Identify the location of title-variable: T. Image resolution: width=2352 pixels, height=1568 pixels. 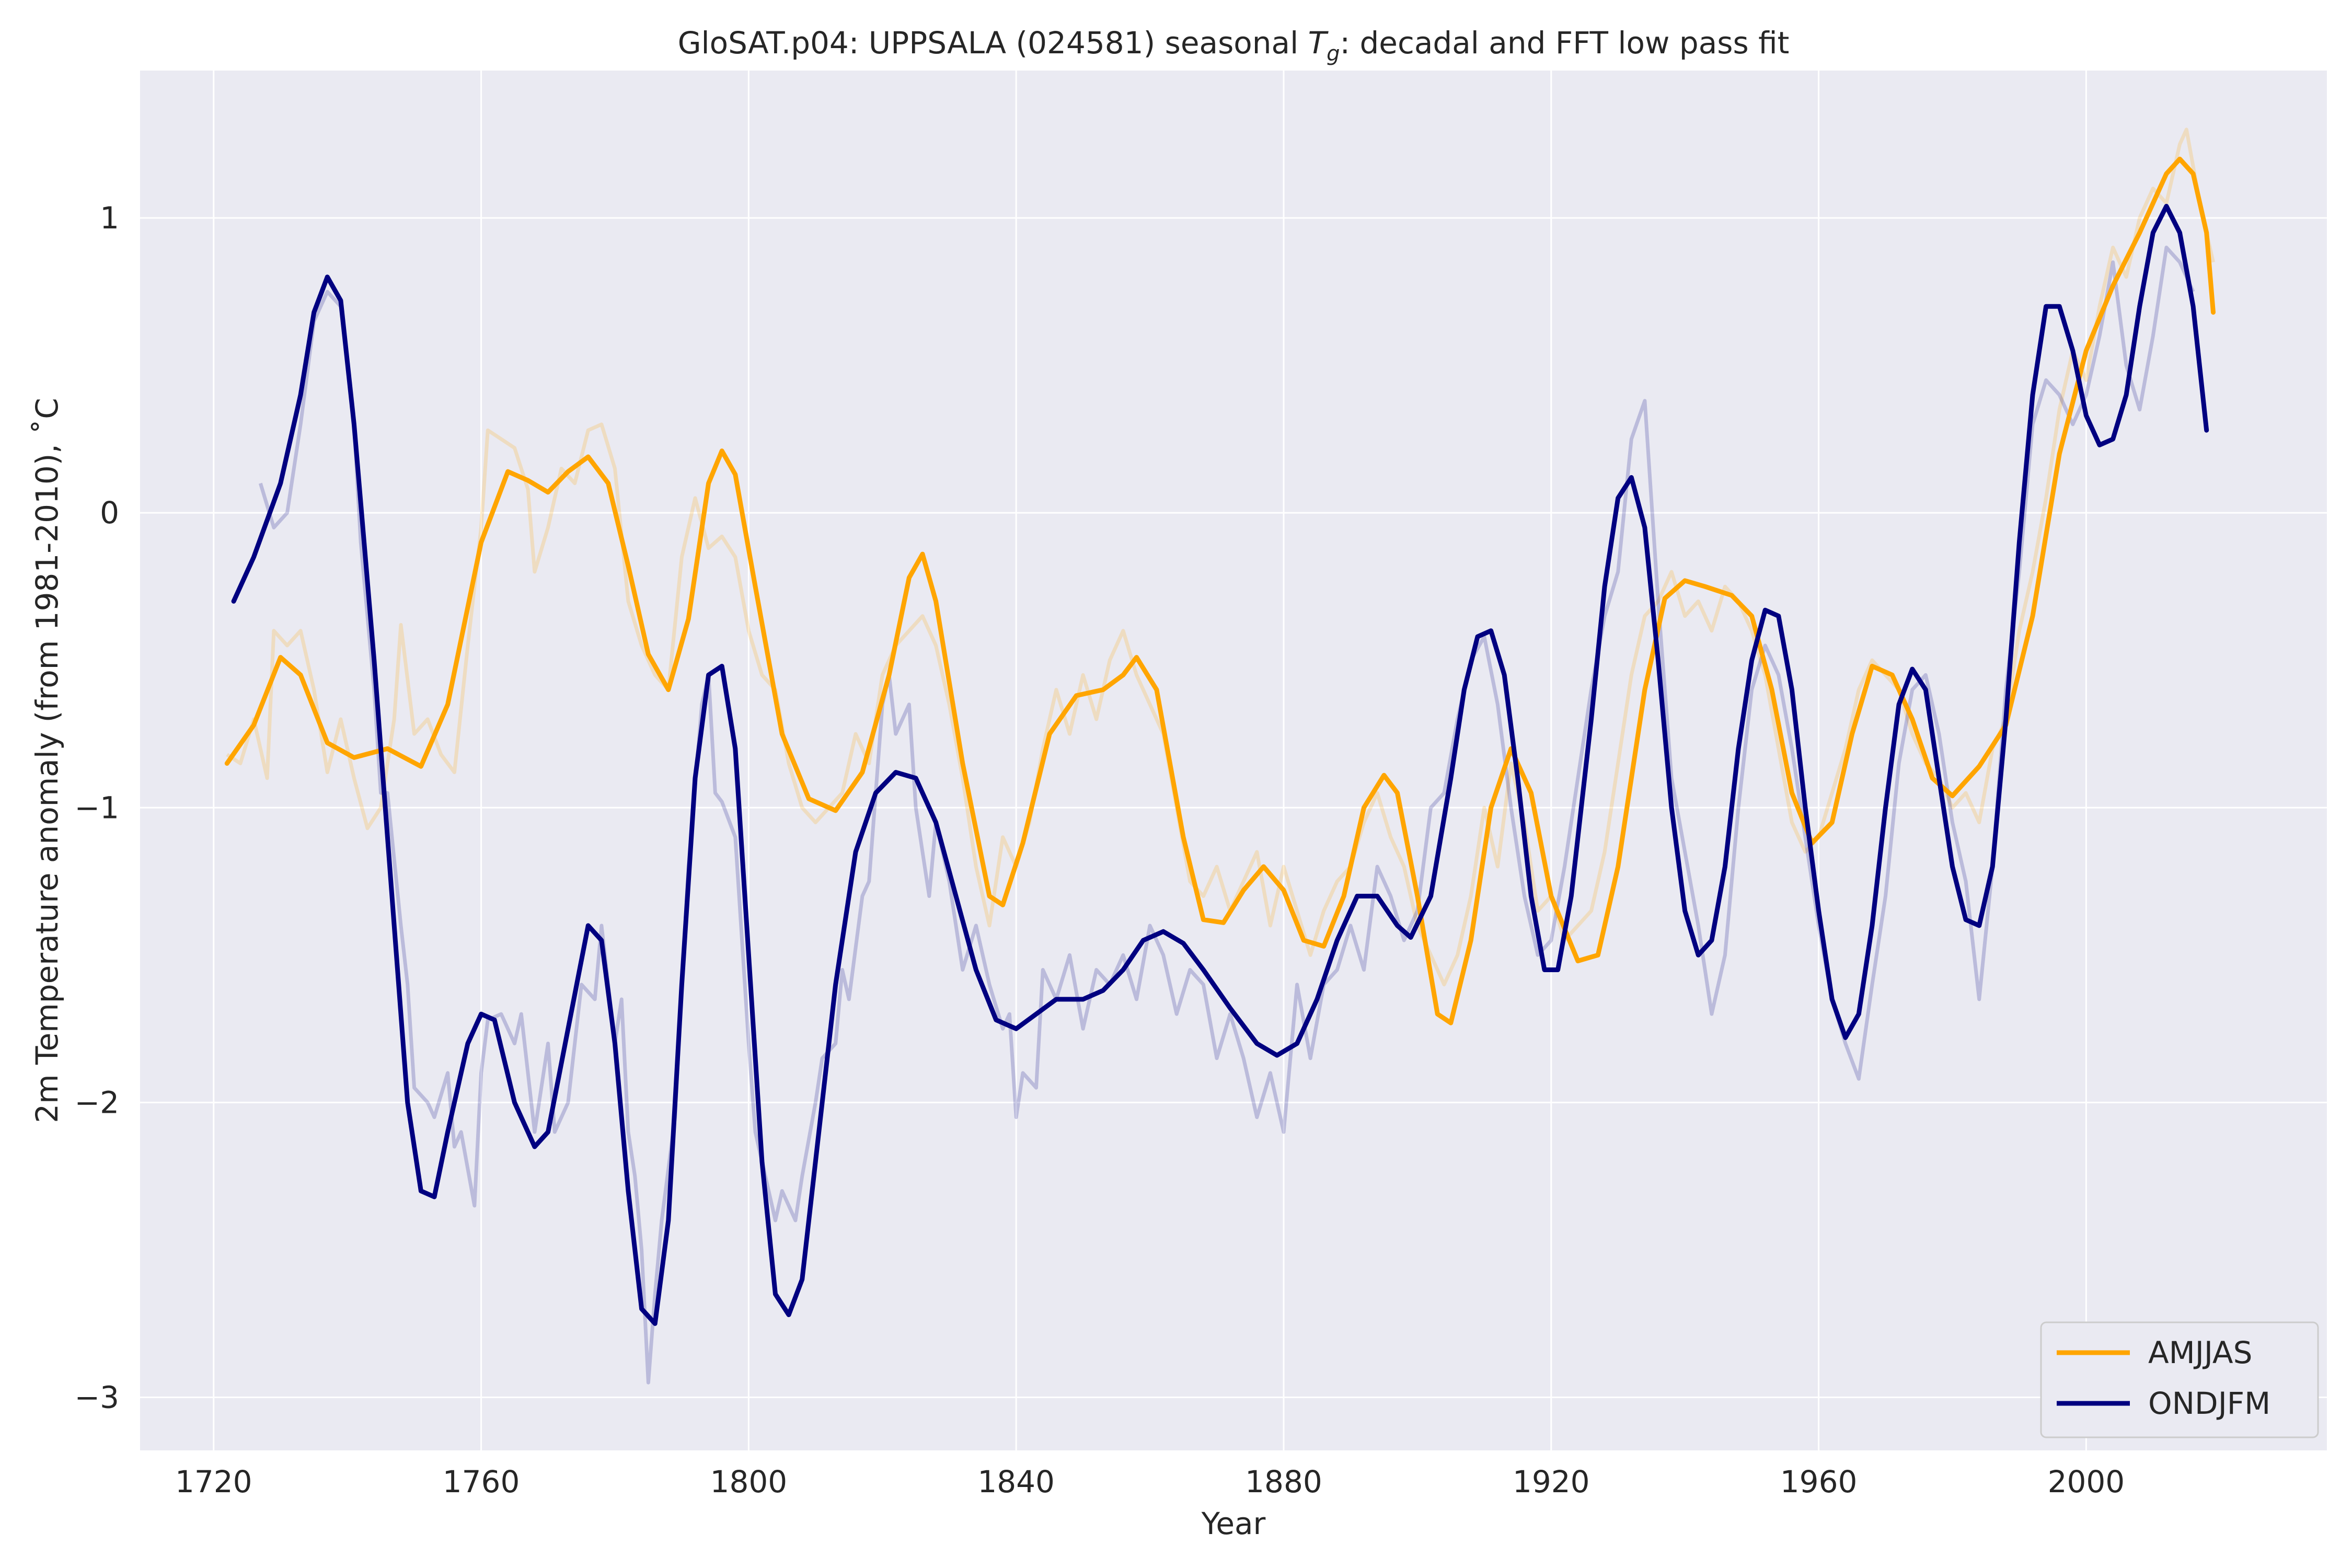
(1318, 43).